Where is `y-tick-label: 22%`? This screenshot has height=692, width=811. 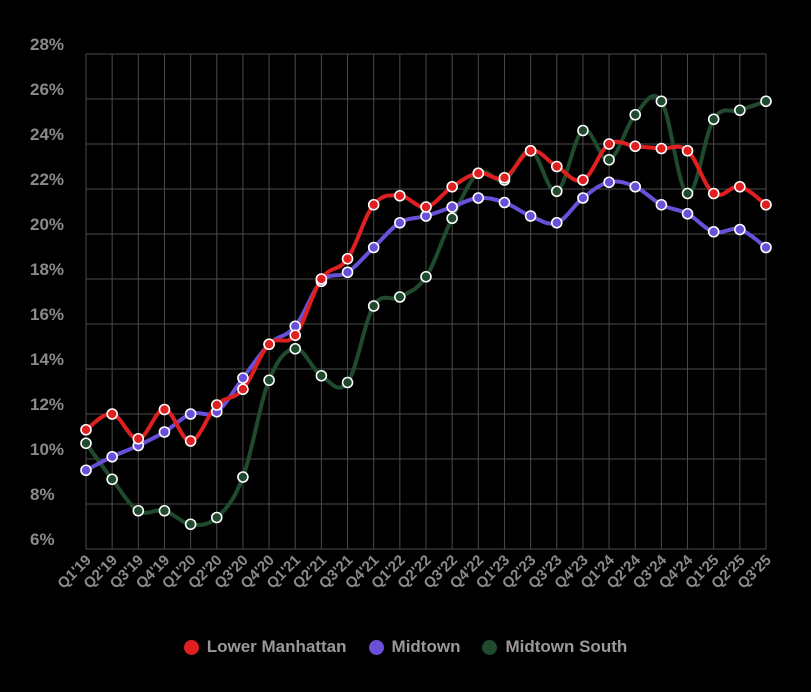 y-tick-label: 22% is located at coordinates (47, 179).